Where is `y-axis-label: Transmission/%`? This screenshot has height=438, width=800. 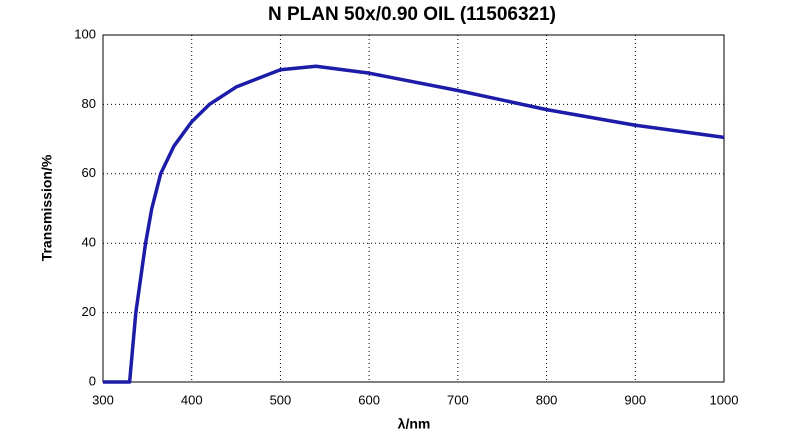
y-axis-label: Transmission/% is located at coordinates (47, 207).